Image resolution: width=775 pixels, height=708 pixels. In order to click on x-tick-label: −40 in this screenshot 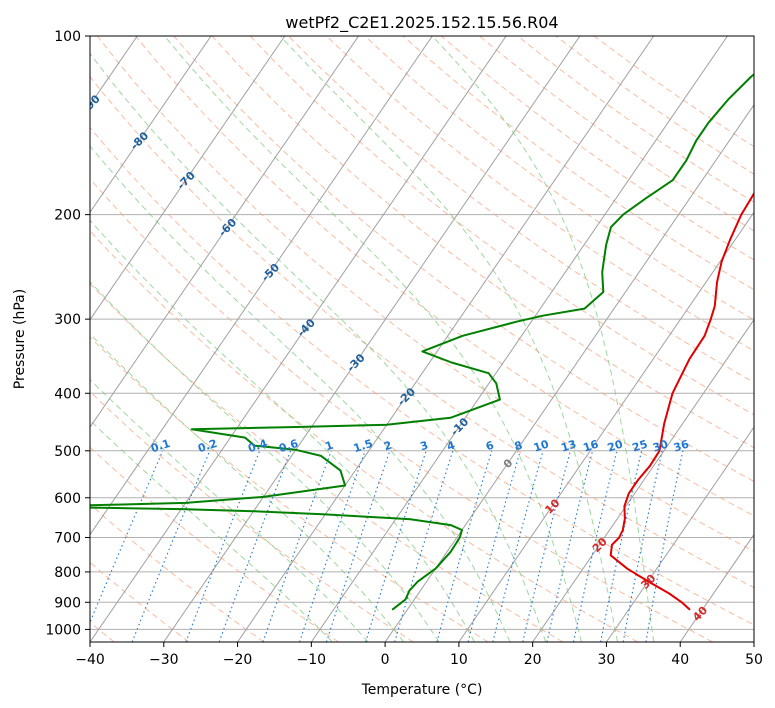, I will do `click(90, 660)`.